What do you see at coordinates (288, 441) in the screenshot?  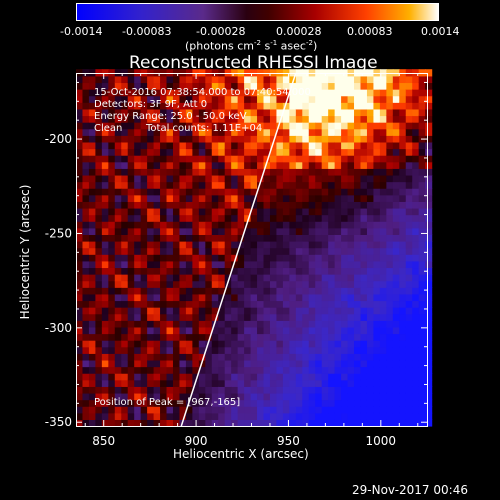 I see `x-tick-label: 950` at bounding box center [288, 441].